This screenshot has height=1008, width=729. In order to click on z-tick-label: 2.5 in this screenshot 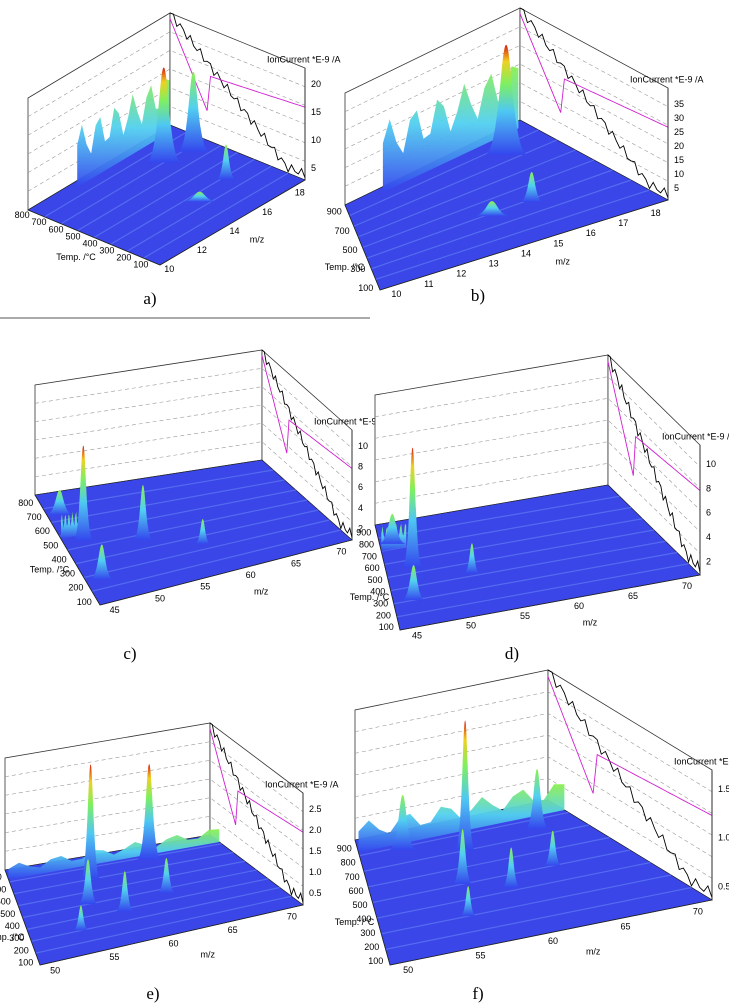, I will do `click(315, 809)`.